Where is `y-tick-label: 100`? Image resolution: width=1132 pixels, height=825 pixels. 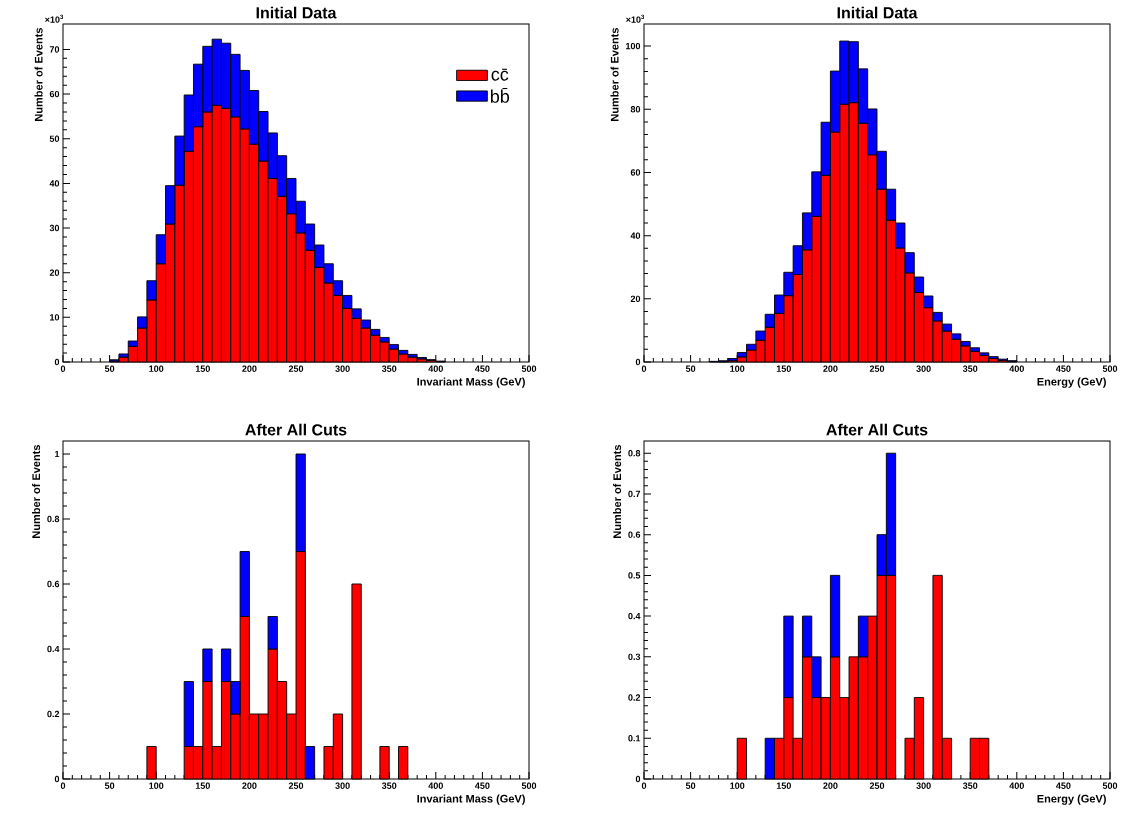
y-tick-label: 100 is located at coordinates (633, 46).